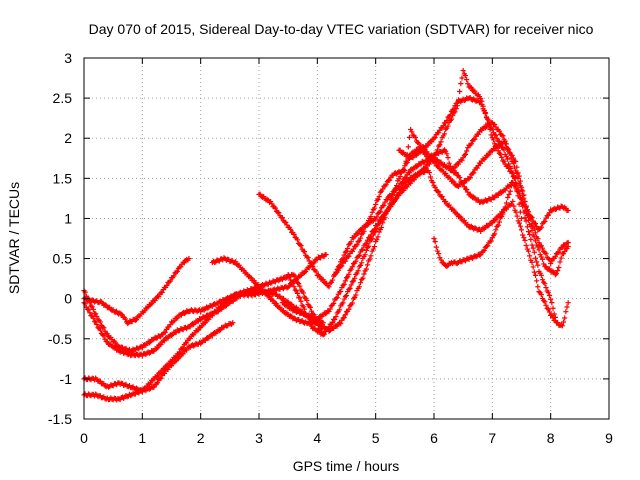 This screenshot has height=480, width=640. Describe the element at coordinates (68, 58) in the screenshot. I see `y-tick-label: 3` at that location.